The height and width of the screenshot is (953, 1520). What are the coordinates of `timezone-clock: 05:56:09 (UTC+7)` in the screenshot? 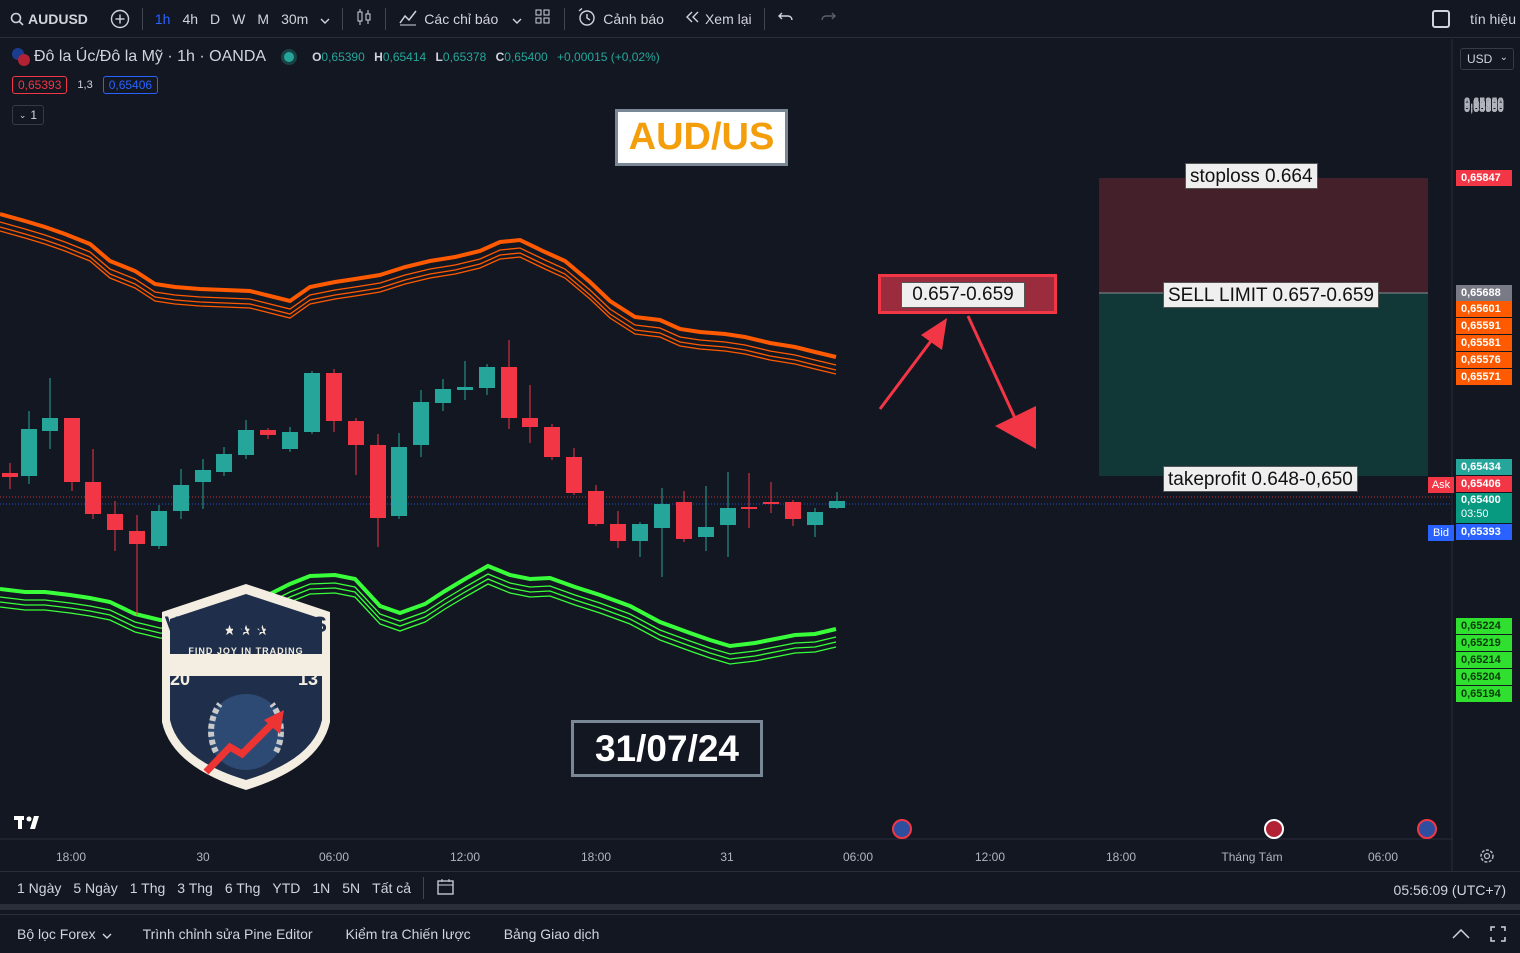 It's located at (1449, 890).